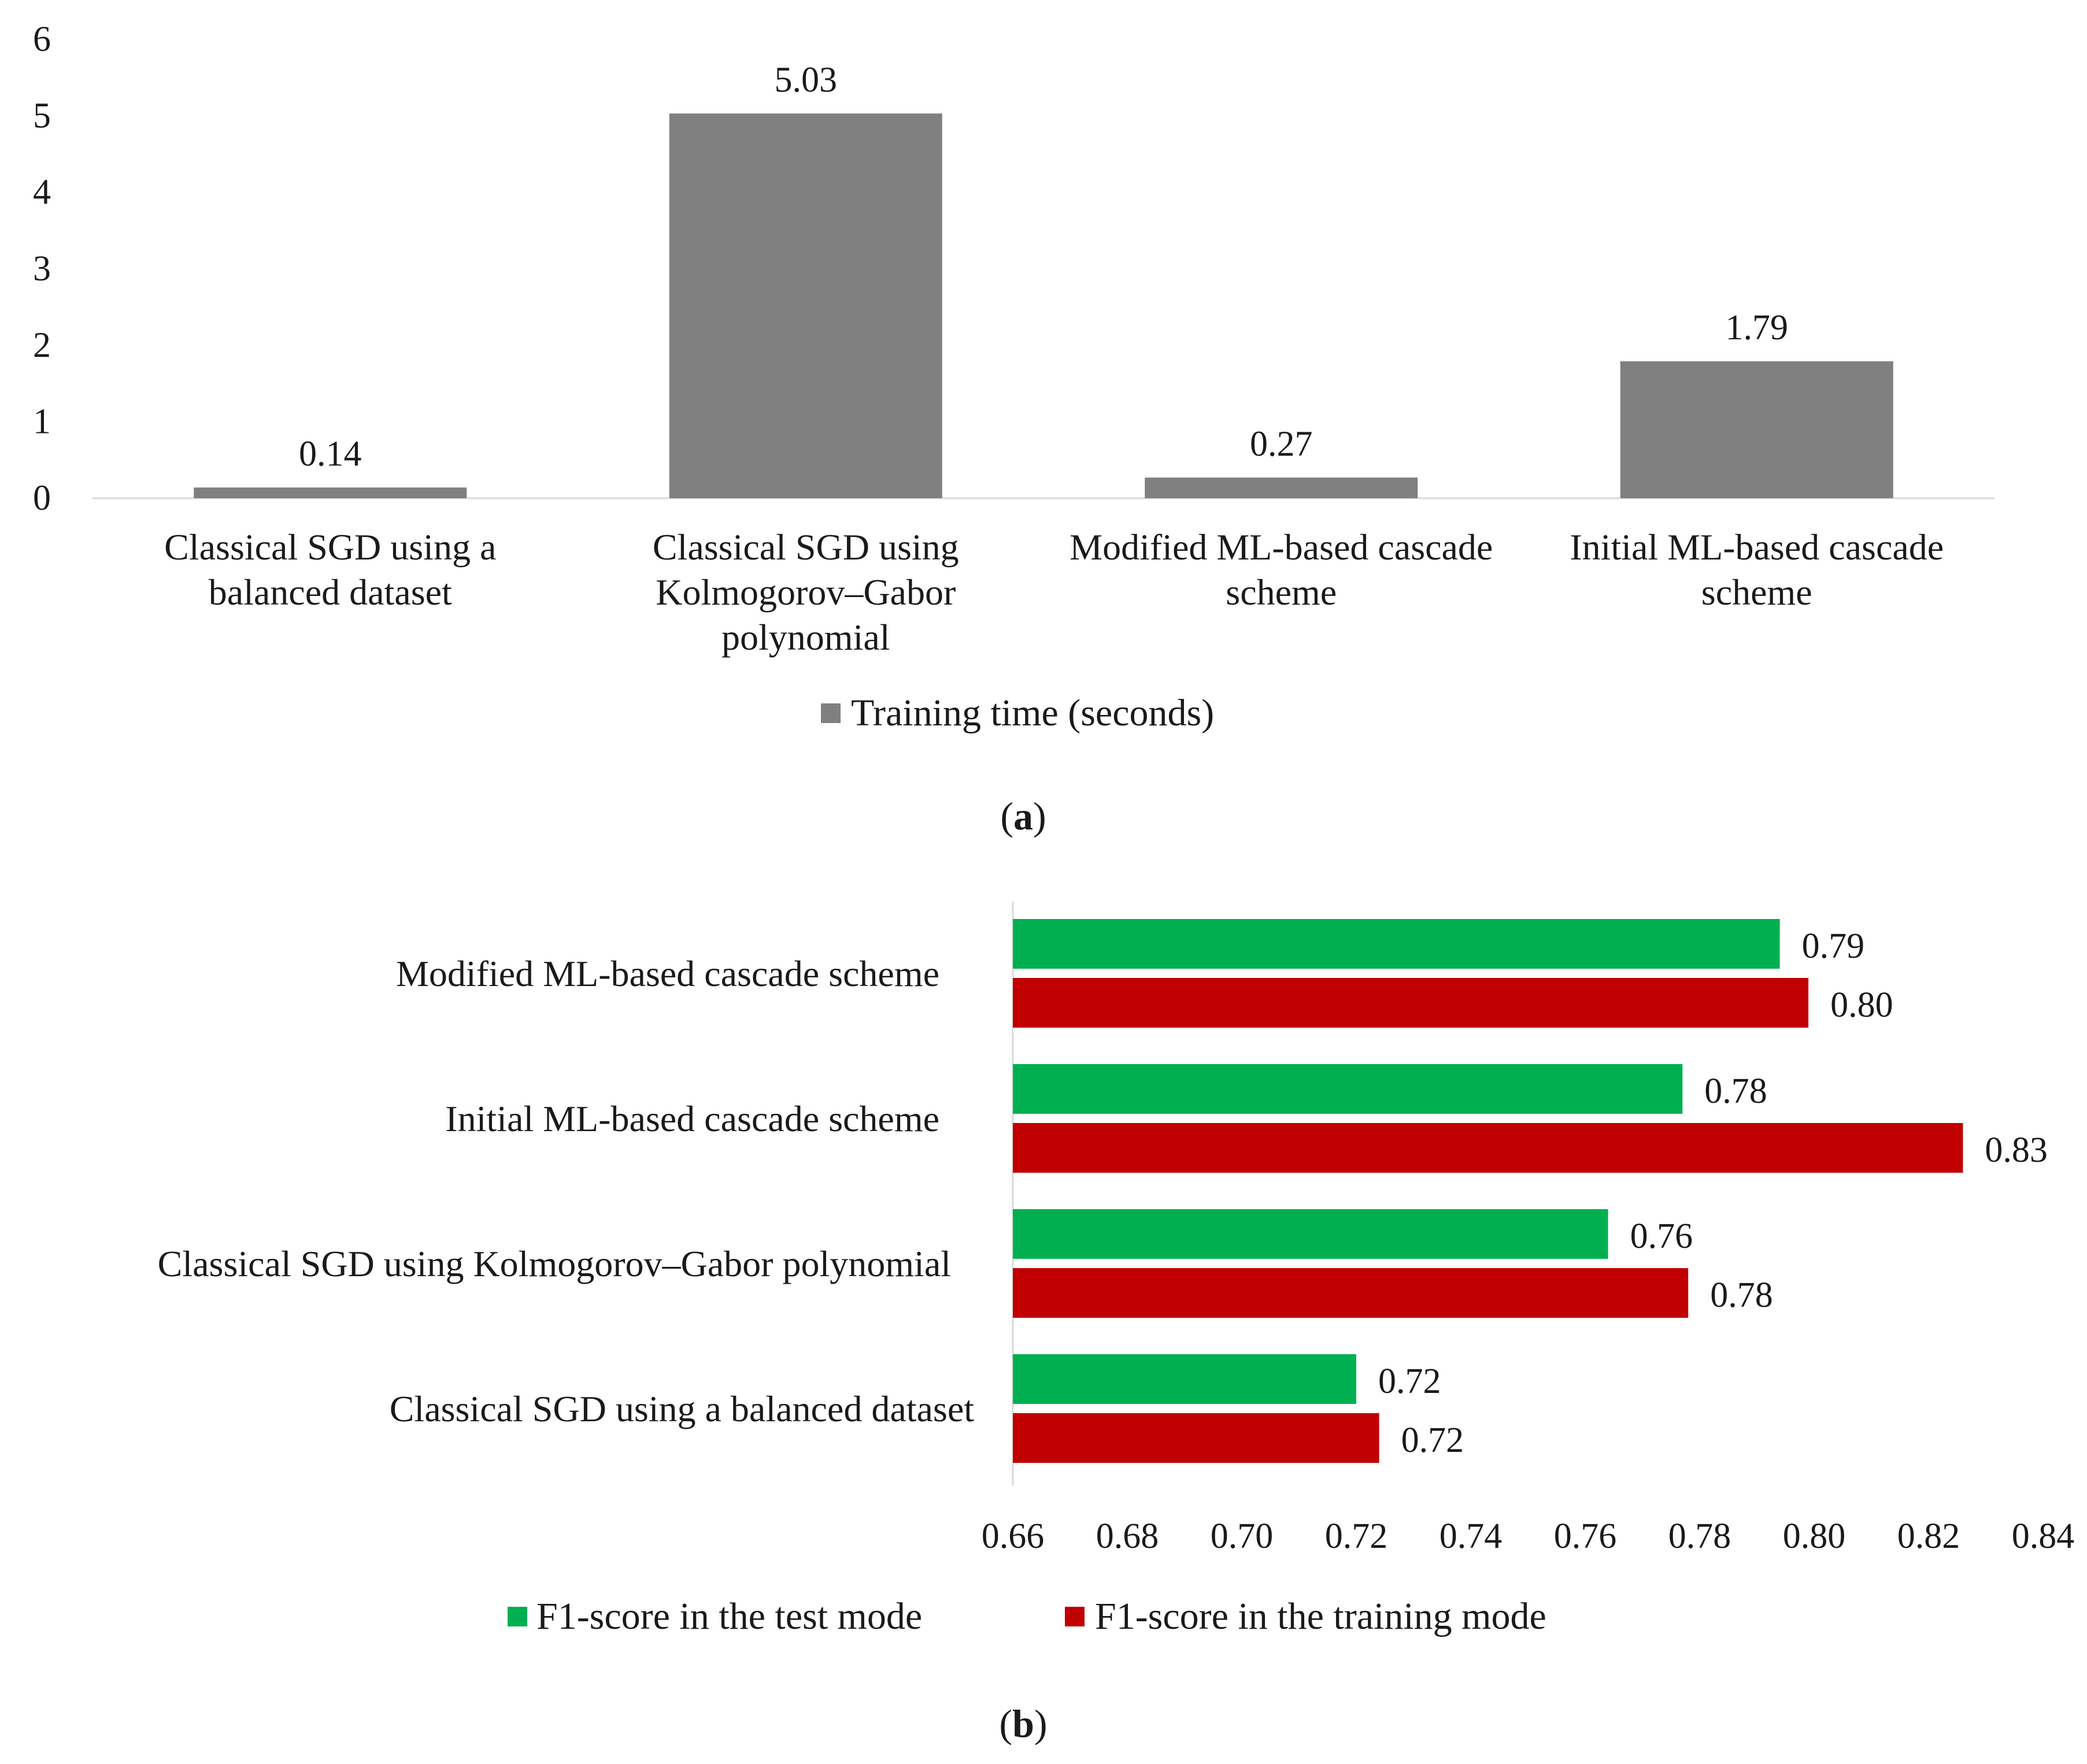 The height and width of the screenshot is (1764, 2087). I want to click on legend-label-training-time: Training time (seconds), so click(1032, 713).